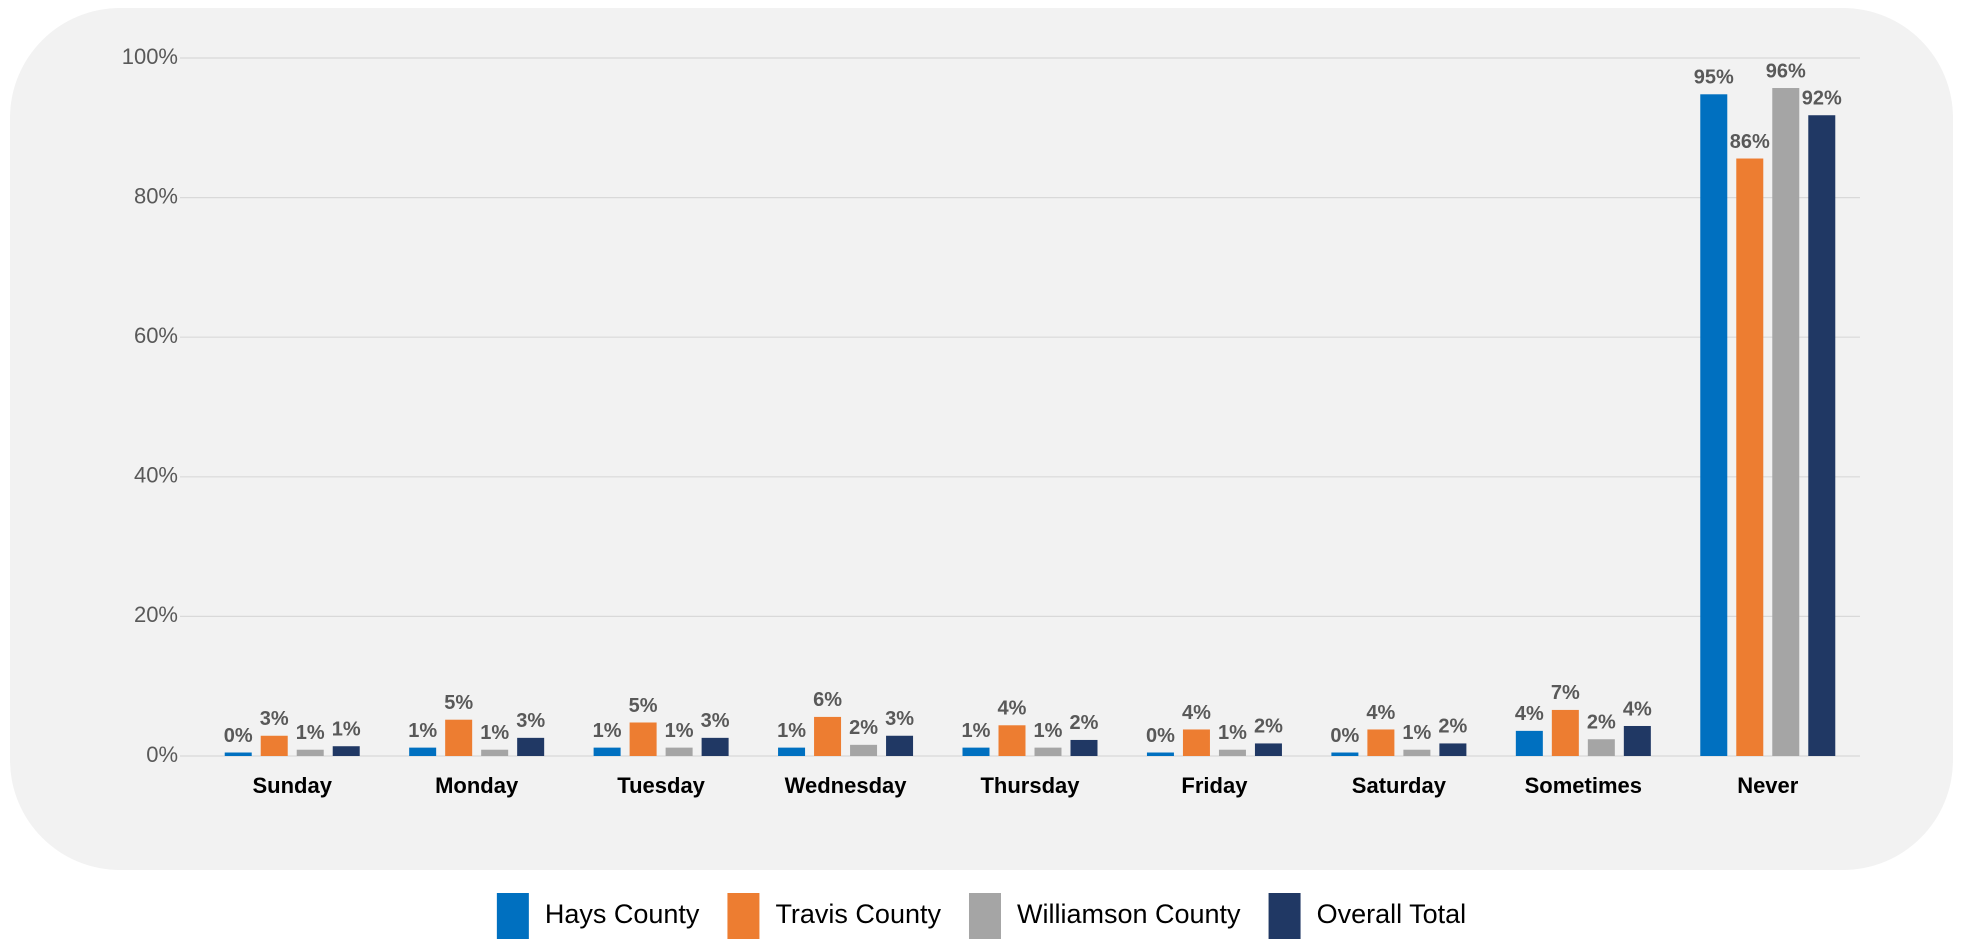  Describe the element at coordinates (622, 914) in the screenshot. I see `legend-label: Hays County` at that location.